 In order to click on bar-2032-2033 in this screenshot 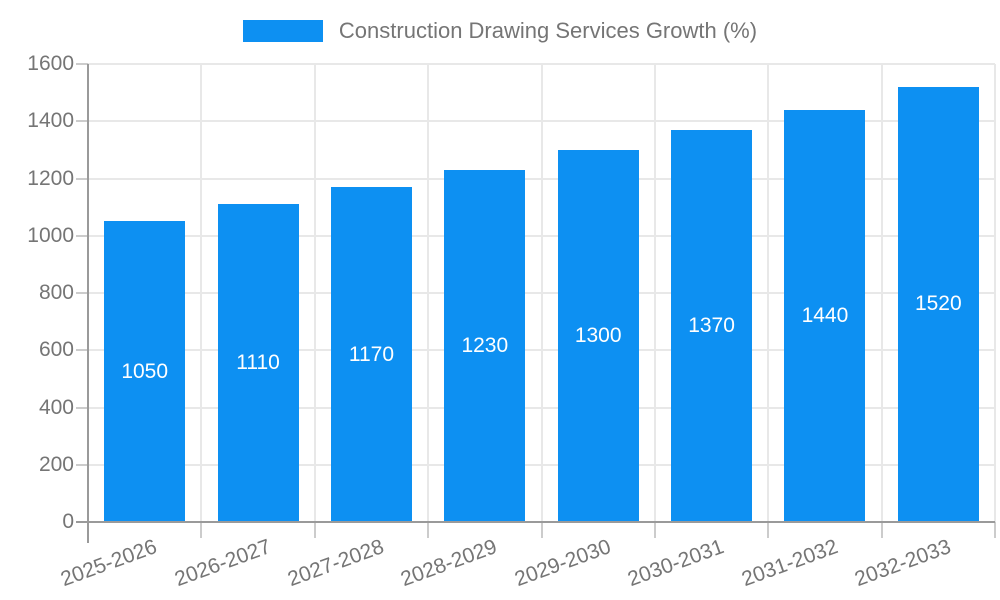, I will do `click(938, 304)`.